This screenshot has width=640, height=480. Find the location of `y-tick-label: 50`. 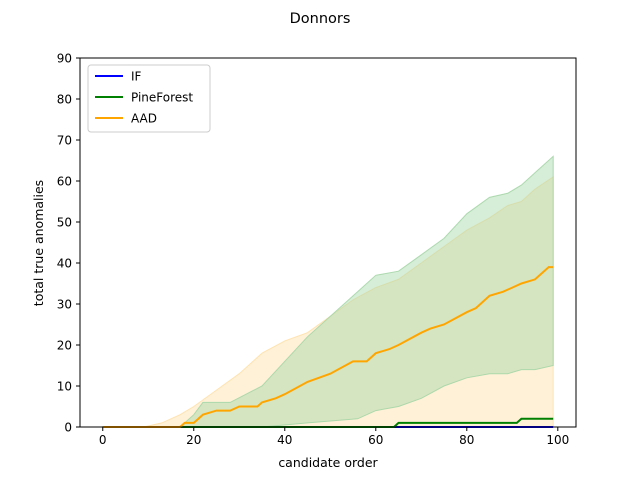

y-tick-label: 50 is located at coordinates (64, 223).